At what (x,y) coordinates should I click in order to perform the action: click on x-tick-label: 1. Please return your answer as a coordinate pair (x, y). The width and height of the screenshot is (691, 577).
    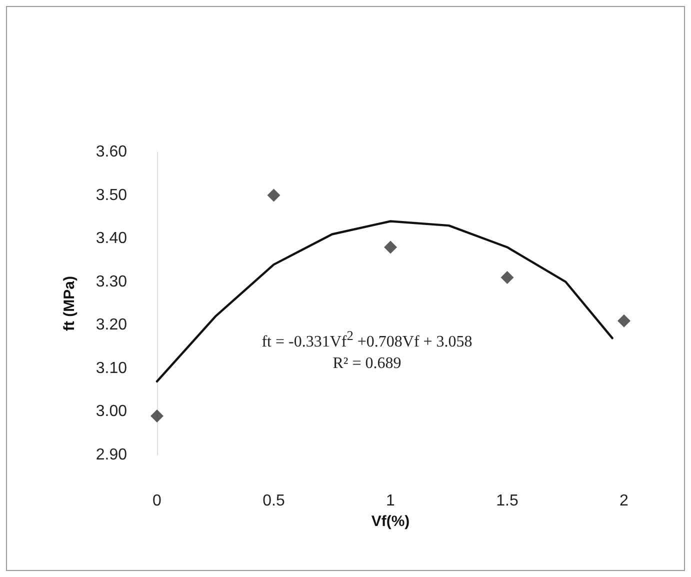
    Looking at the image, I should click on (391, 501).